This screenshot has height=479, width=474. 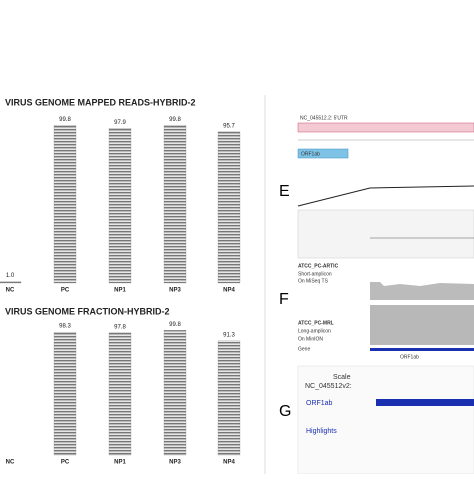 I want to click on track-bar, so click(x=385, y=127).